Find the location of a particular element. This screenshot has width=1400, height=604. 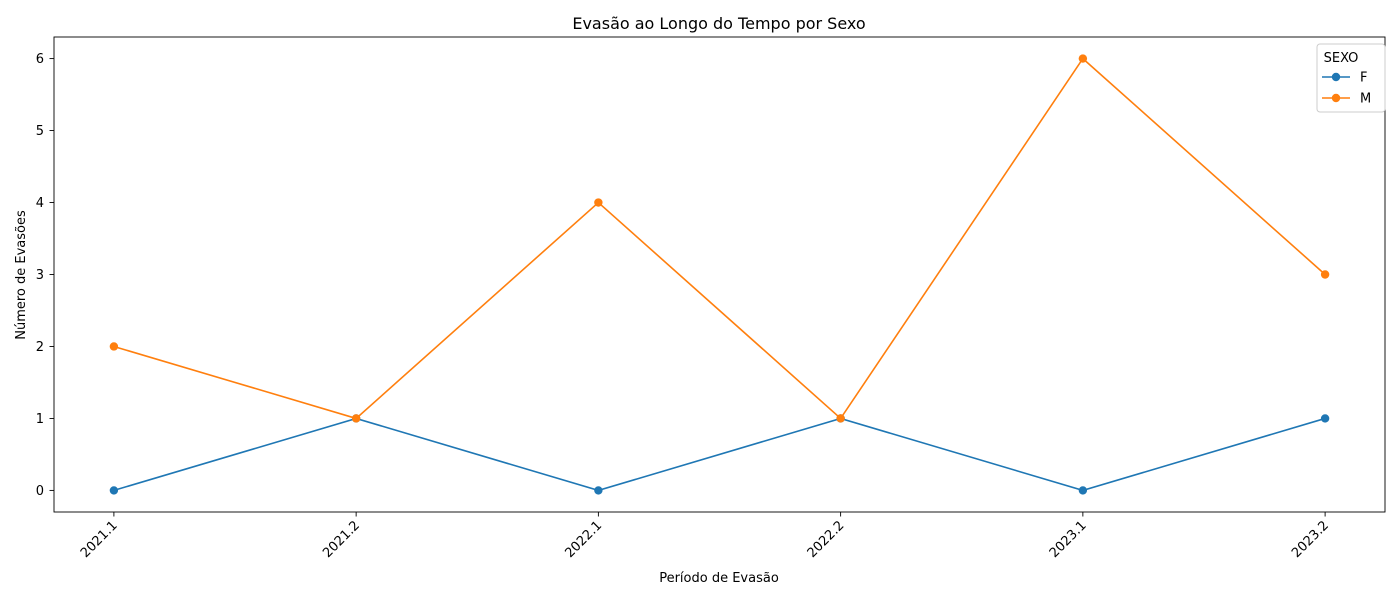

chart-title: Evasão ao Longo do Tempo por Sexo is located at coordinates (718, 23).